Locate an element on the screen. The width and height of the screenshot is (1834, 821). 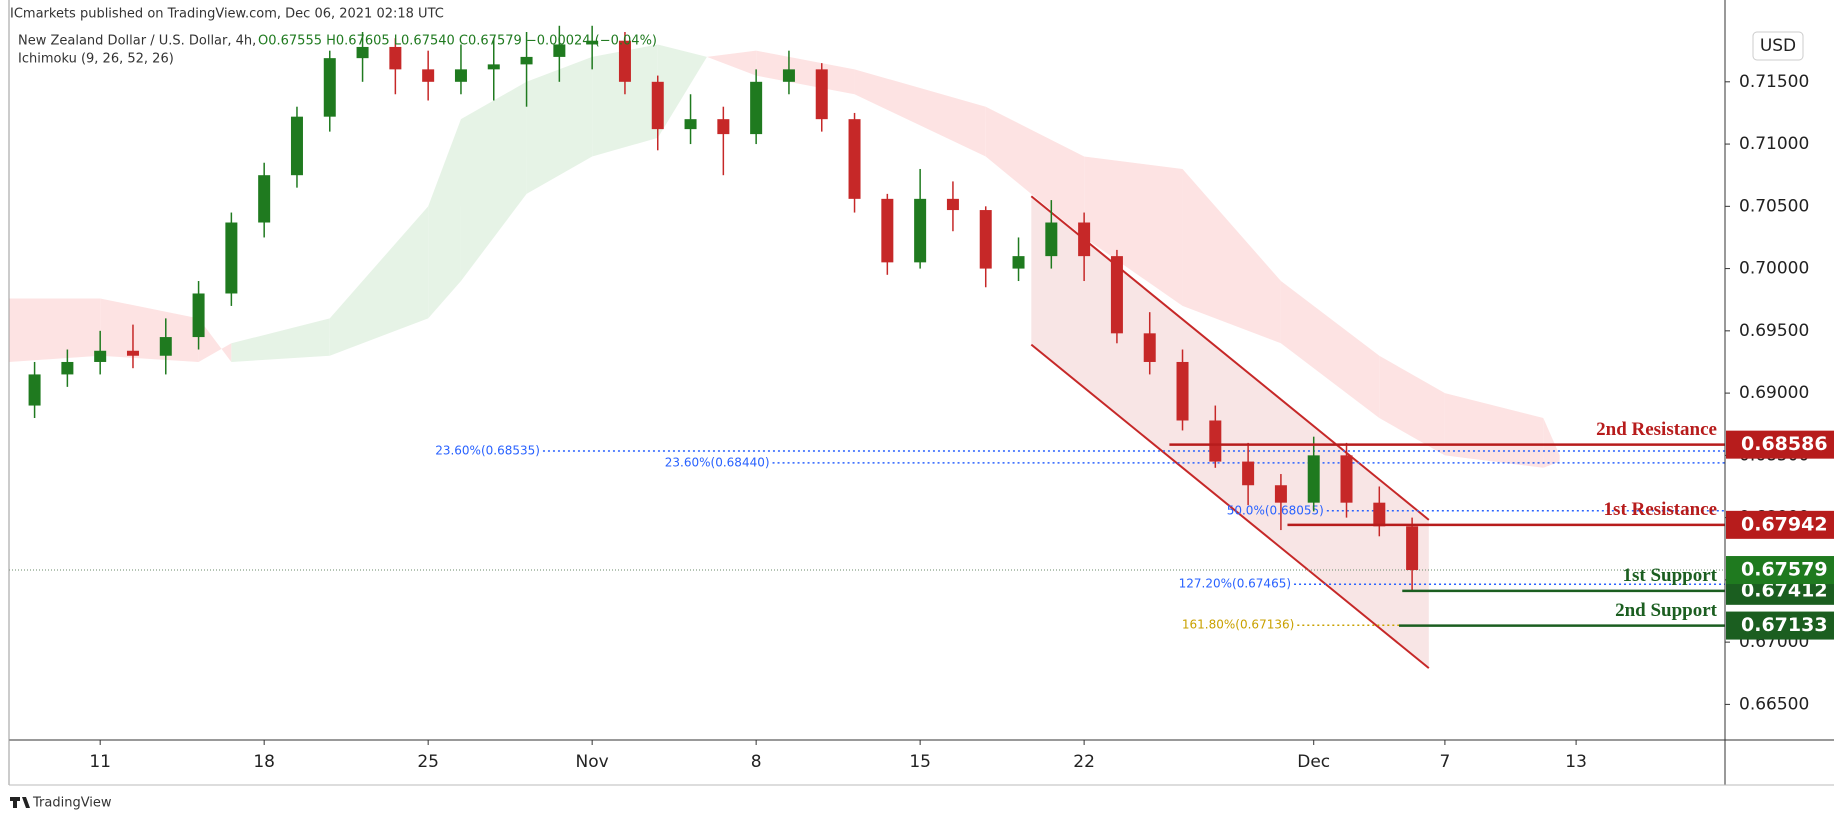
channel-fill is located at coordinates (1230, 432).